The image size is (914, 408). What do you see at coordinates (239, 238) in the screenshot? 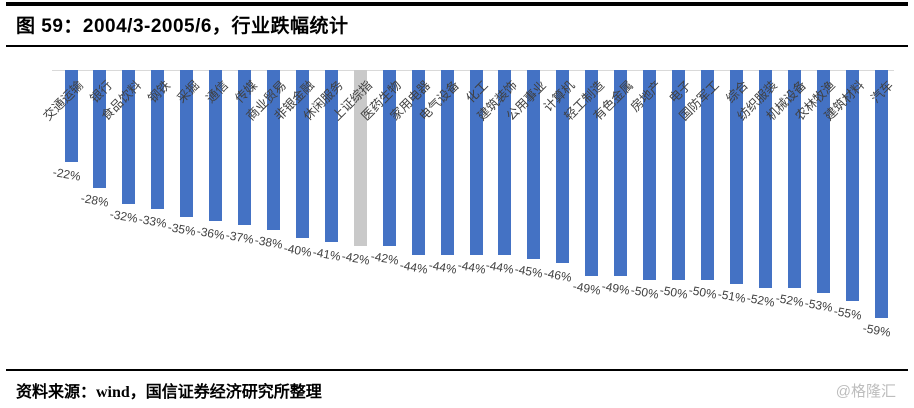
I see `value-label: -37%` at bounding box center [239, 238].